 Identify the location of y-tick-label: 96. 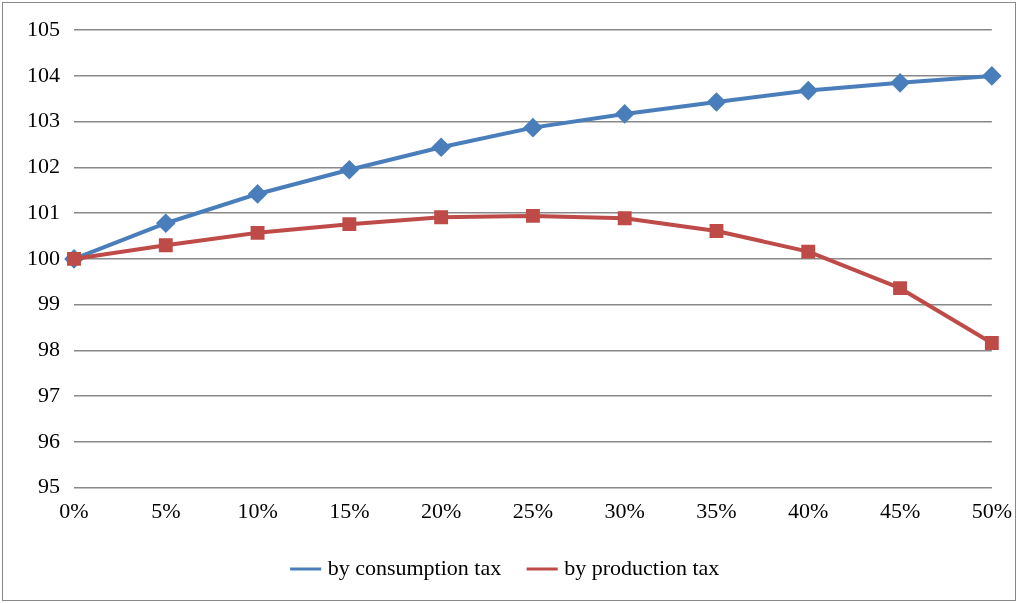
(49, 440).